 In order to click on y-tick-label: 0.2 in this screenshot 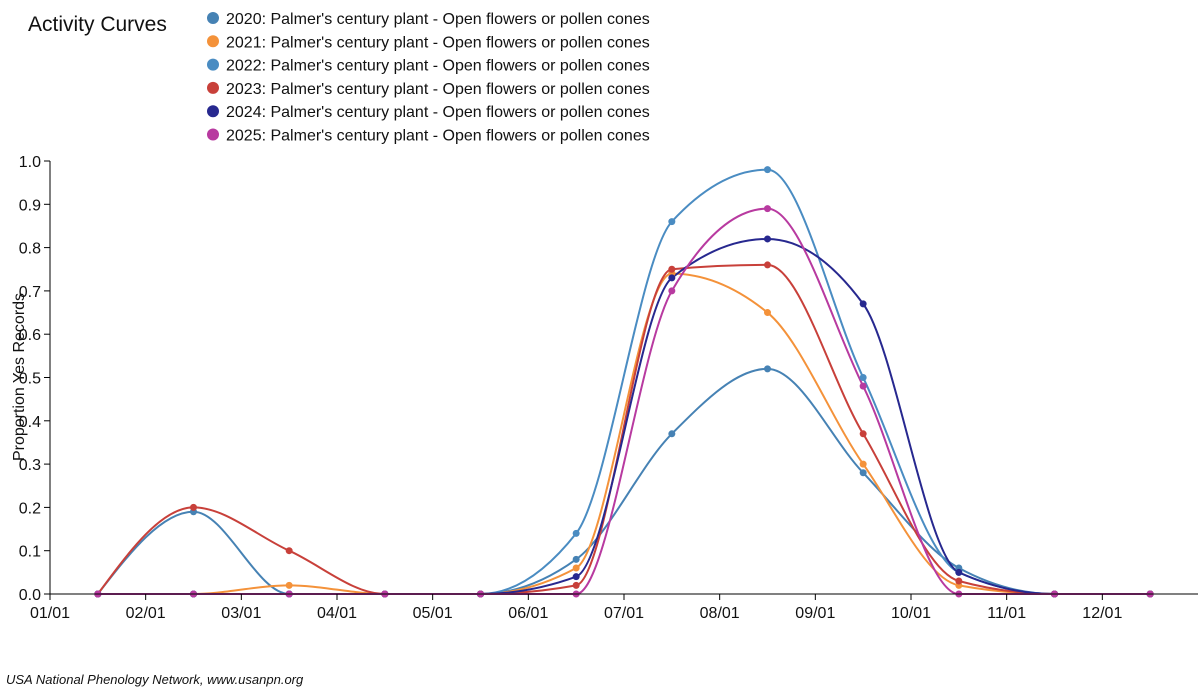, I will do `click(30, 508)`.